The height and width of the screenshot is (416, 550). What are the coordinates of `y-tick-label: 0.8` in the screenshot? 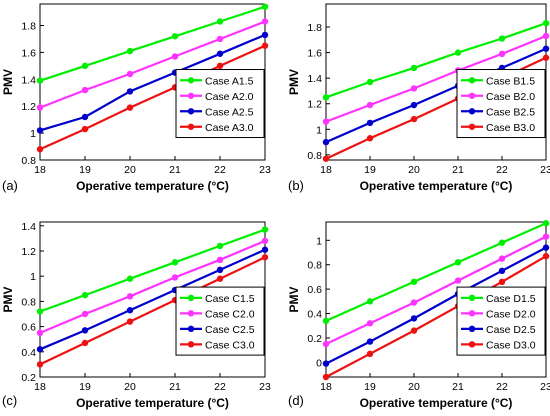 It's located at (28, 161).